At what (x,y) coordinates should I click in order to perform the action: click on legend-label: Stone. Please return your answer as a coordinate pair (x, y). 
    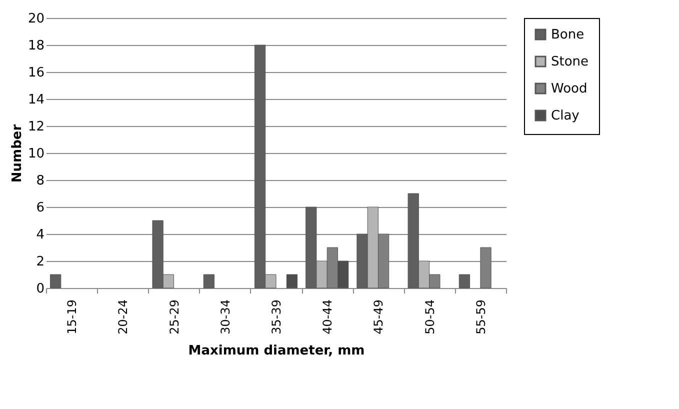
    Looking at the image, I should click on (570, 62).